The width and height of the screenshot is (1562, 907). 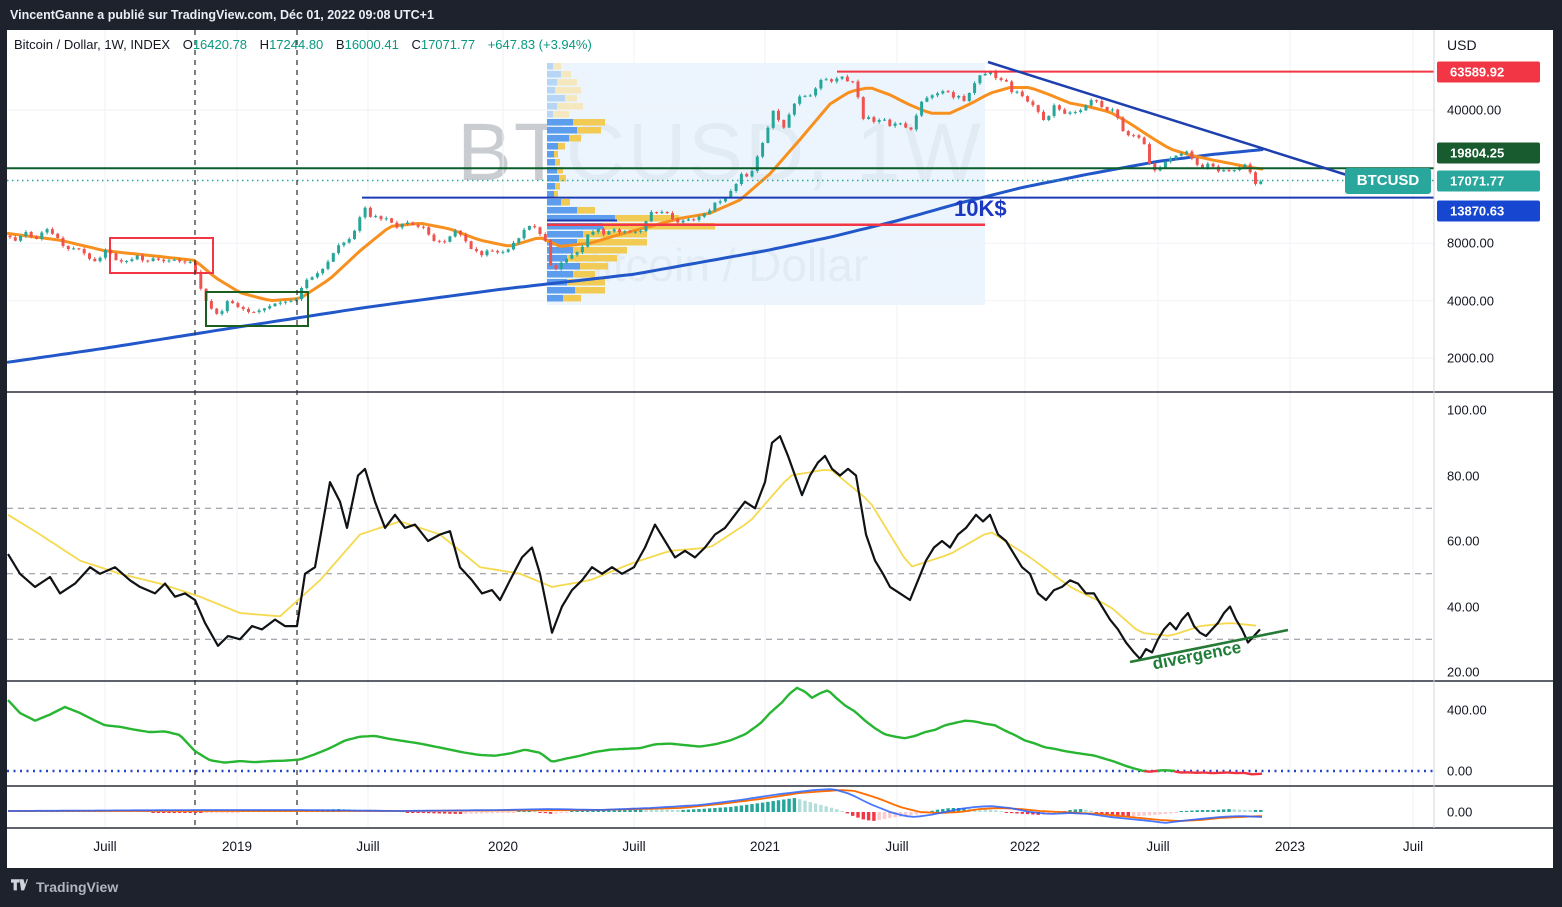 I want to click on price-tick-label: 4000.00, so click(x=1470, y=301).